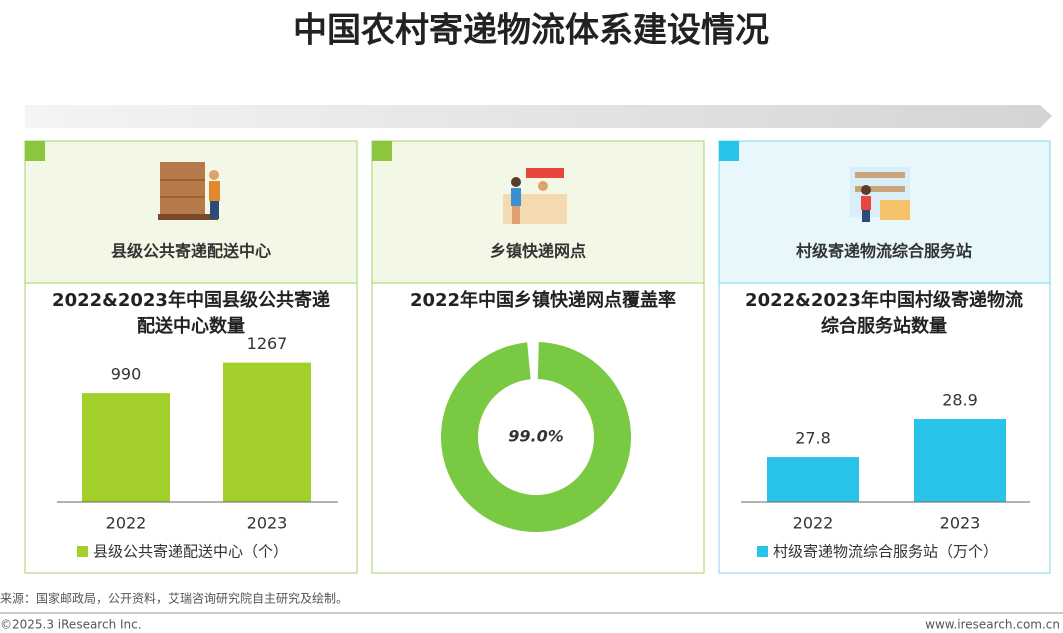 The image size is (1063, 633). I want to click on value-label: 1267, so click(267, 343).